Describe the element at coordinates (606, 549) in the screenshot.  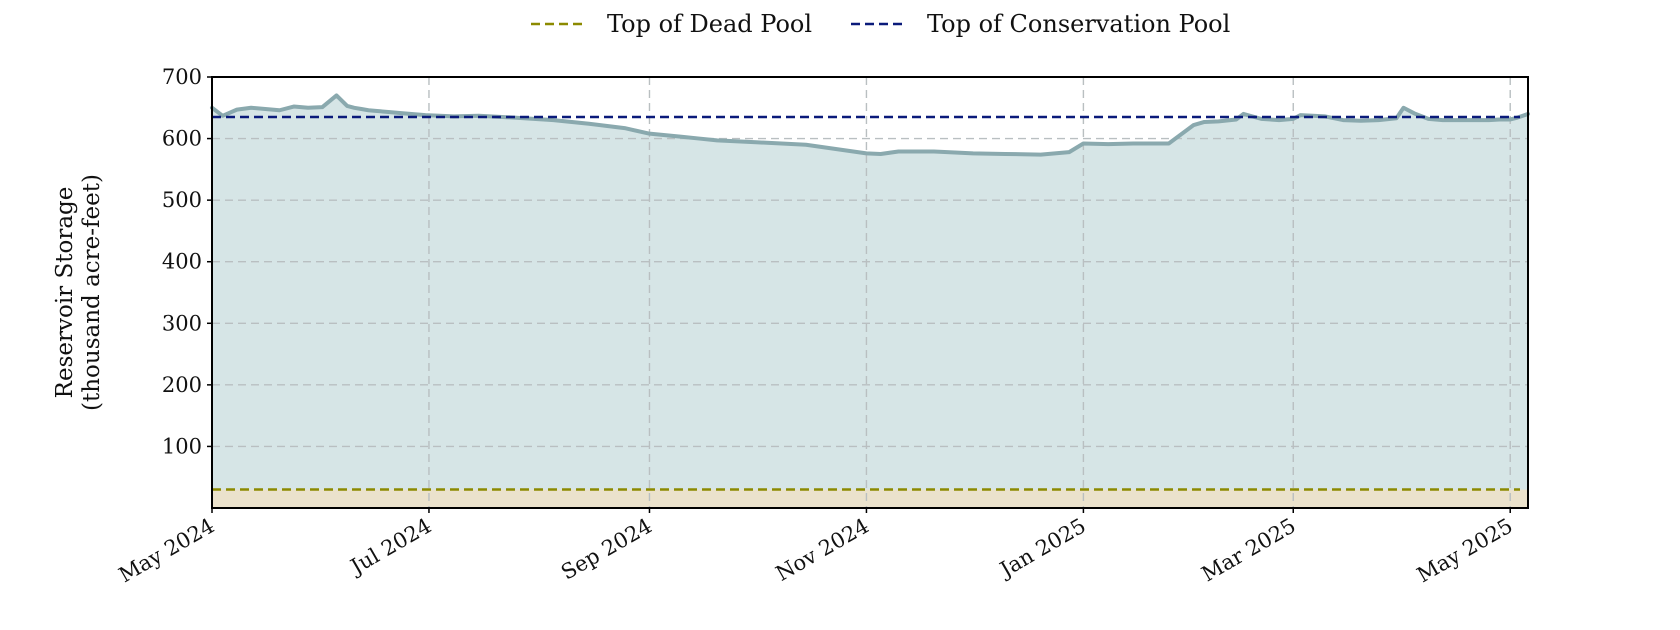
I see `x-tick-label: Sep 2024` at that location.